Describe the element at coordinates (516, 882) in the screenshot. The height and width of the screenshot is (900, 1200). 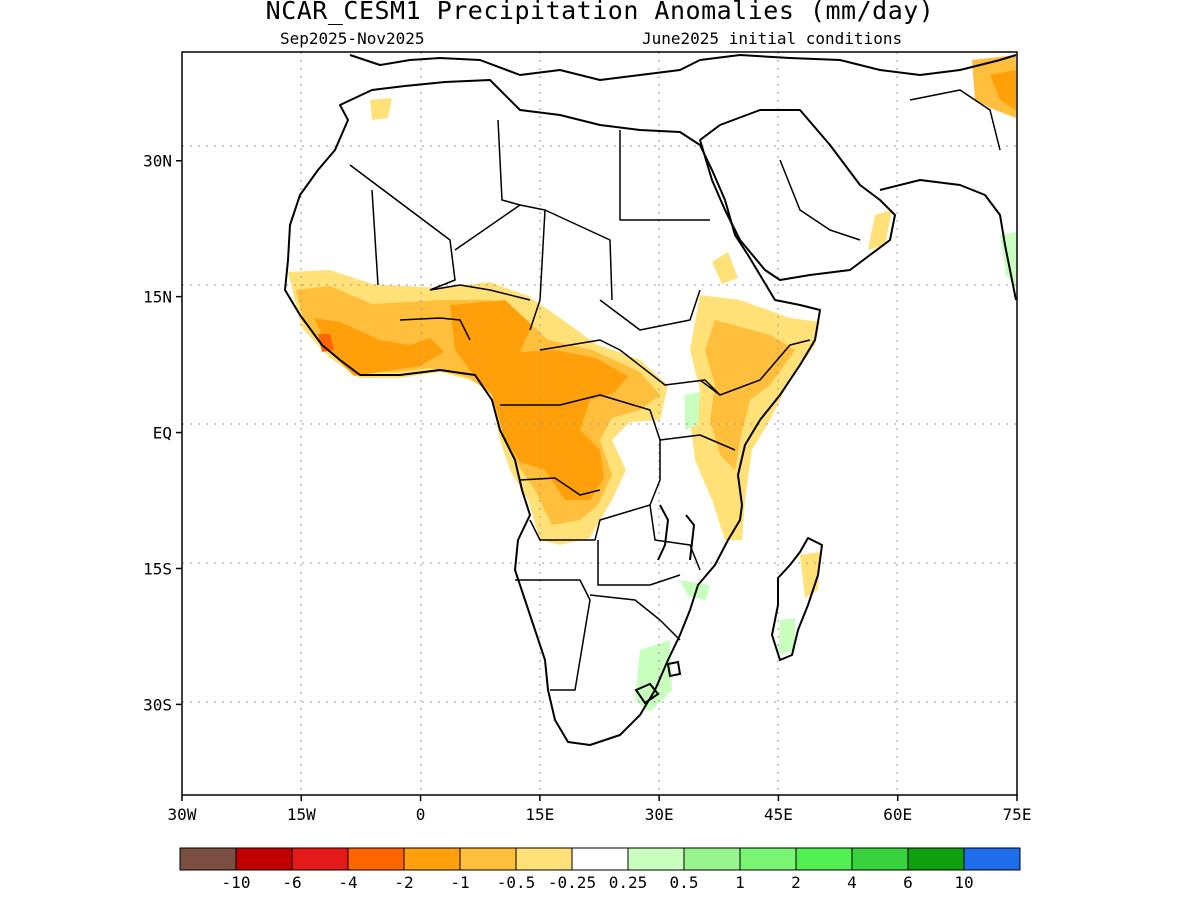
I see `colorbar-label: -0.5` at that location.